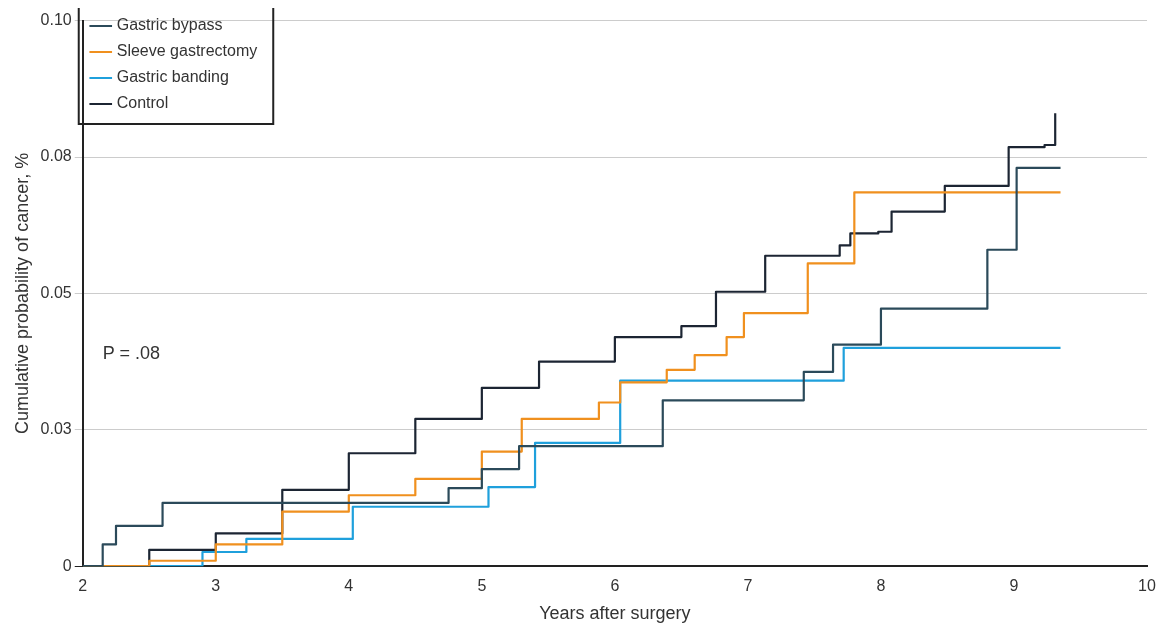  Describe the element at coordinates (172, 77) in the screenshot. I see `legend-label: Gastric banding` at that location.